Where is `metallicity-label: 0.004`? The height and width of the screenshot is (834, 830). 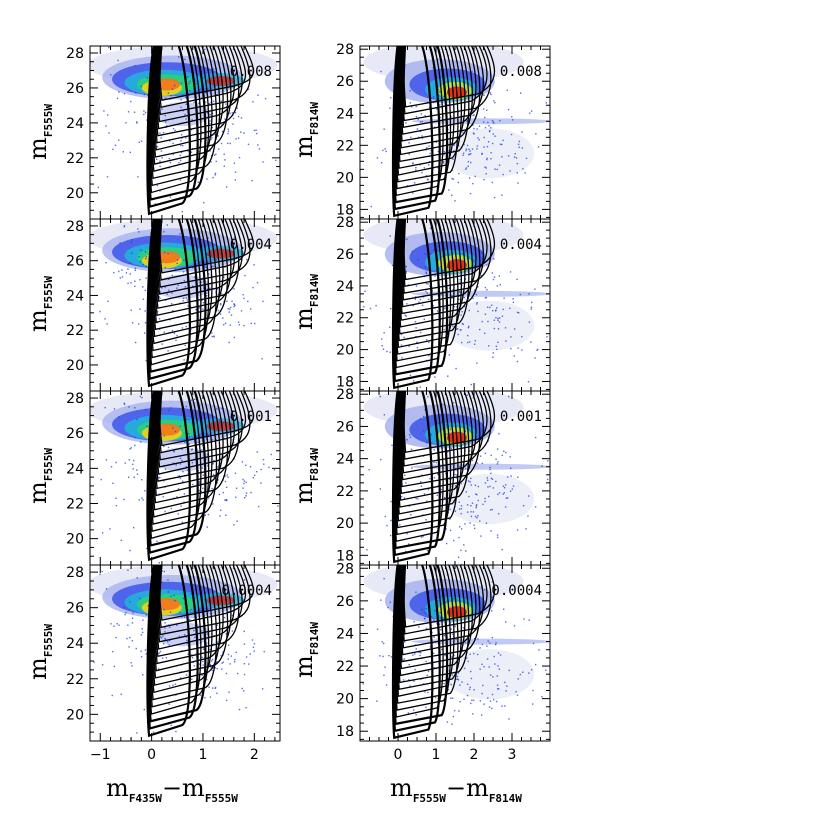 metallicity-label: 0.004 is located at coordinates (251, 245).